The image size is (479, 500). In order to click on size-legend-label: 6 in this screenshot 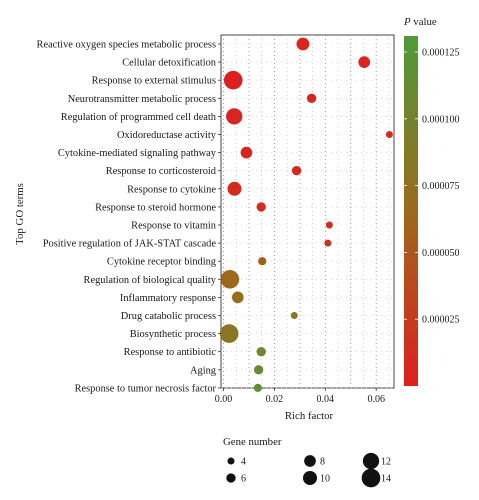, I will do `click(243, 479)`.